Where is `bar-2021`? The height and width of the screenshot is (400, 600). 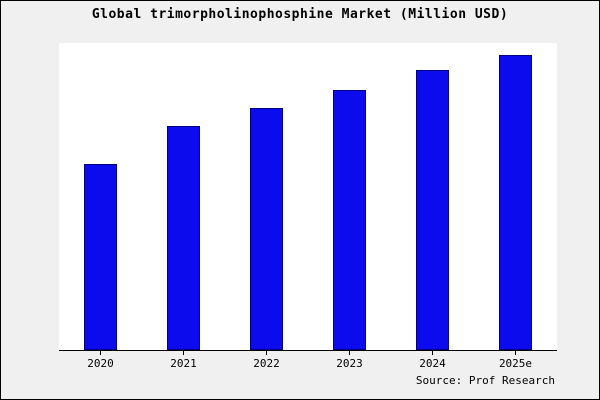
bar-2021 is located at coordinates (183, 237).